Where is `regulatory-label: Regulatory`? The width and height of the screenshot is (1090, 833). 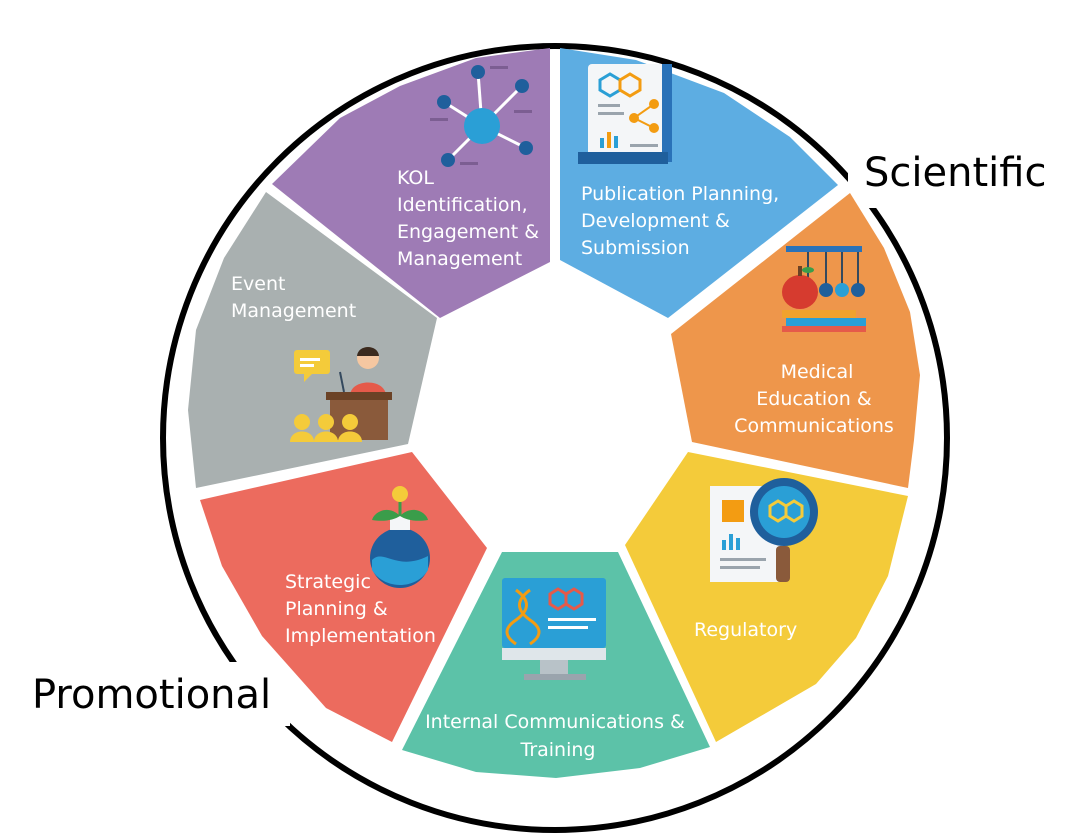
regulatory-label: Regulatory is located at coordinates (745, 630).